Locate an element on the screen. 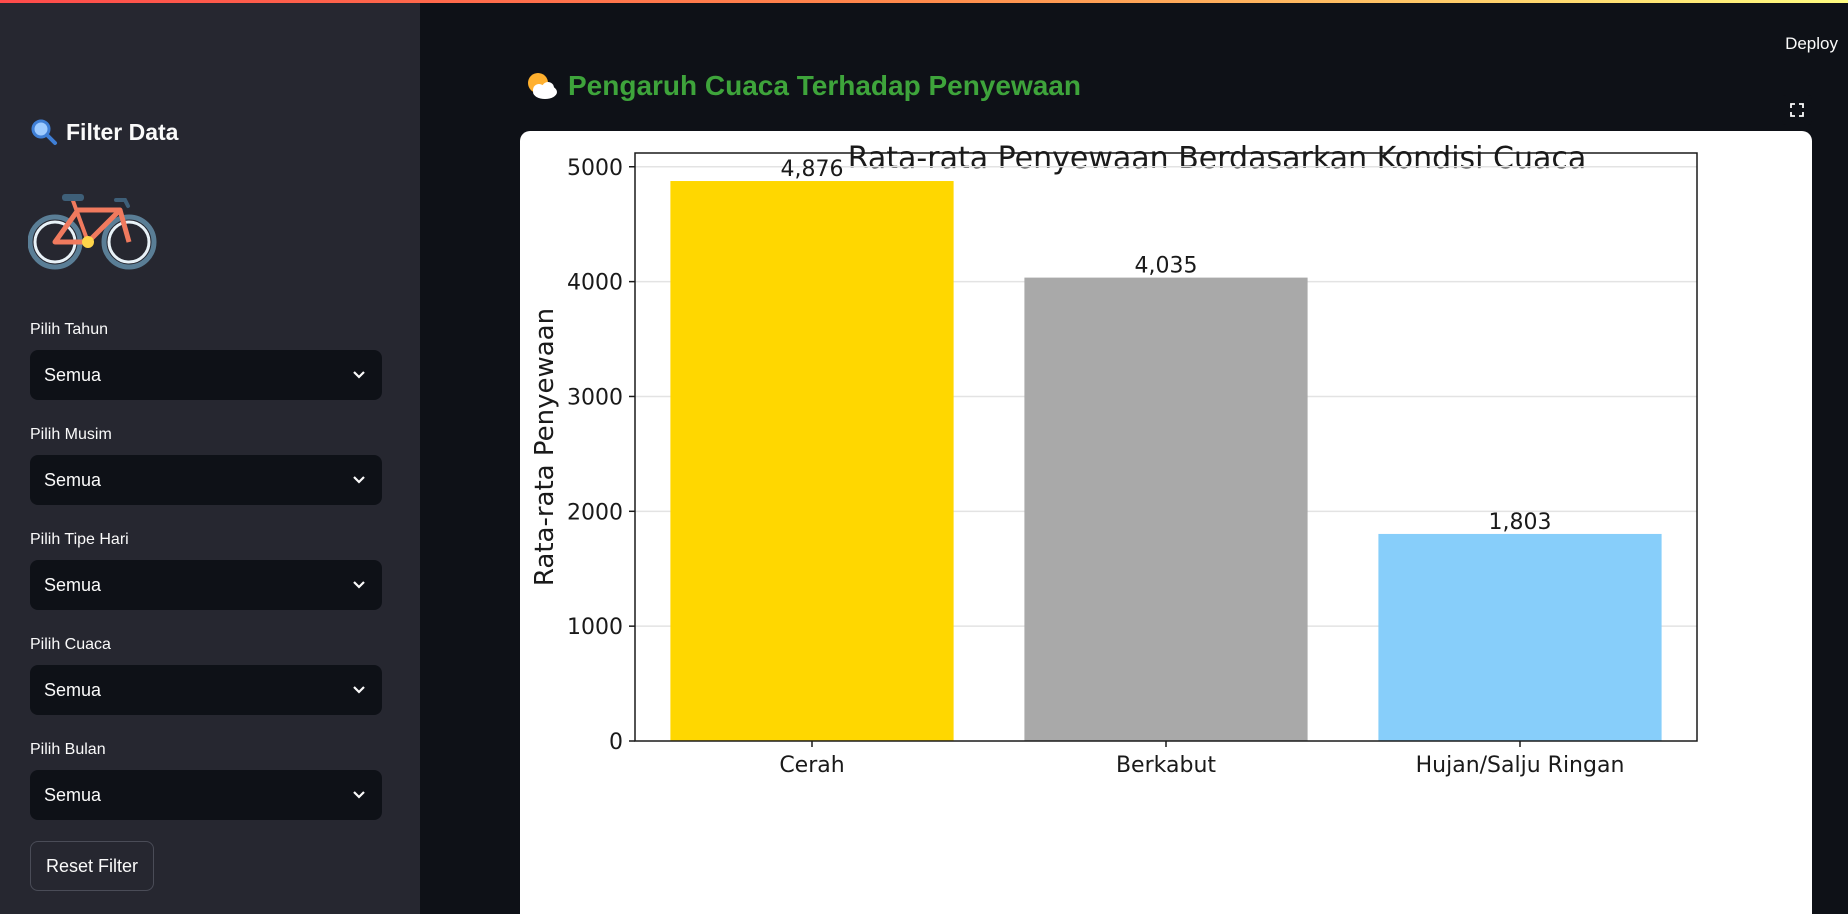  y-tick-label: 3000 is located at coordinates (595, 397).